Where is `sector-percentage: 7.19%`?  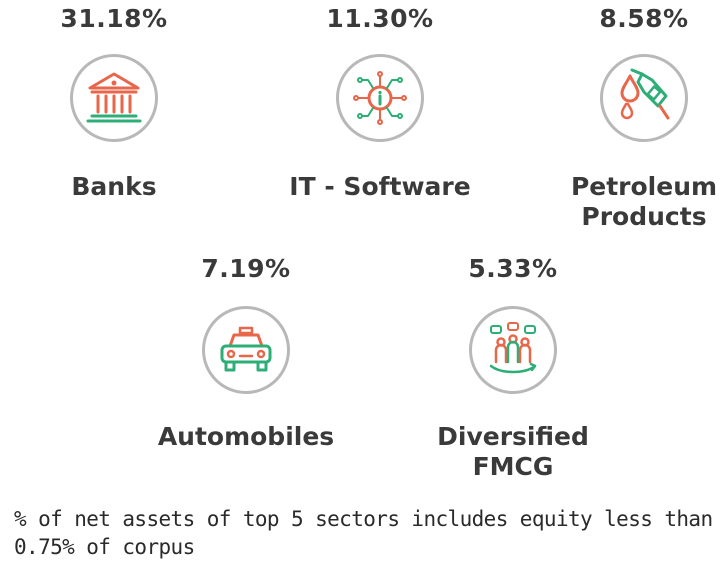 sector-percentage: 7.19% is located at coordinates (246, 268).